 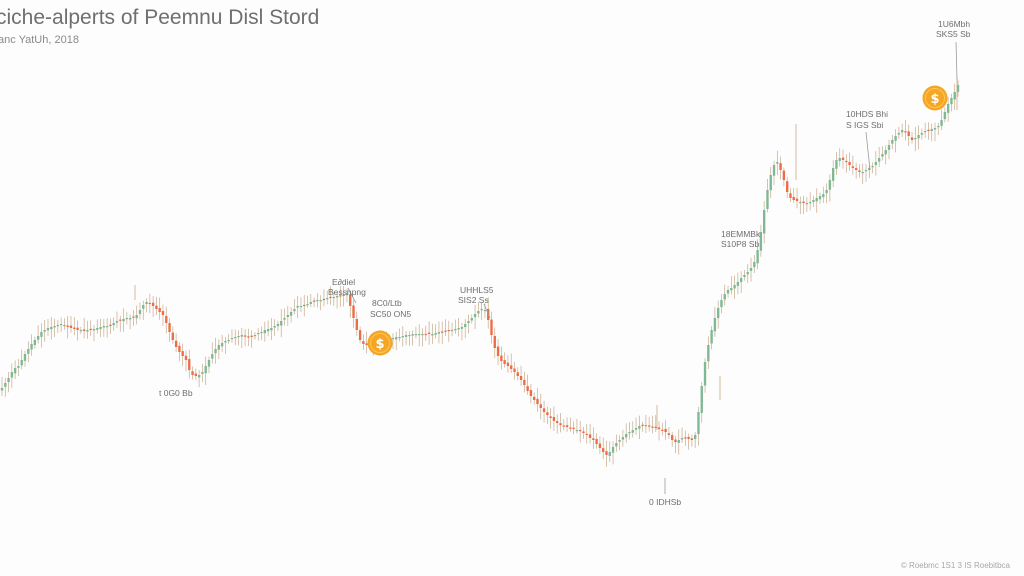 What do you see at coordinates (954, 24) in the screenshot?
I see `annotation-8-line1: 1U6Mbh` at bounding box center [954, 24].